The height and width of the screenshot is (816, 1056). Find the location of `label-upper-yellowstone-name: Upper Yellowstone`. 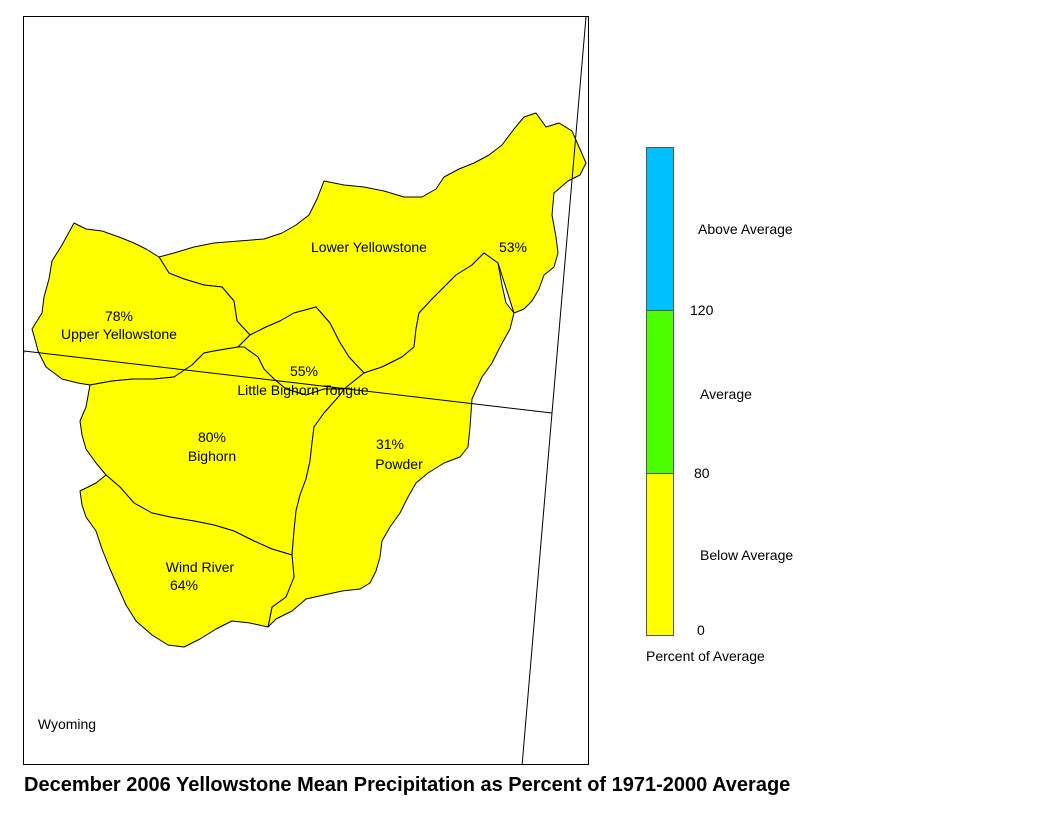

label-upper-yellowstone-name: Upper Yellowstone is located at coordinates (119, 334).